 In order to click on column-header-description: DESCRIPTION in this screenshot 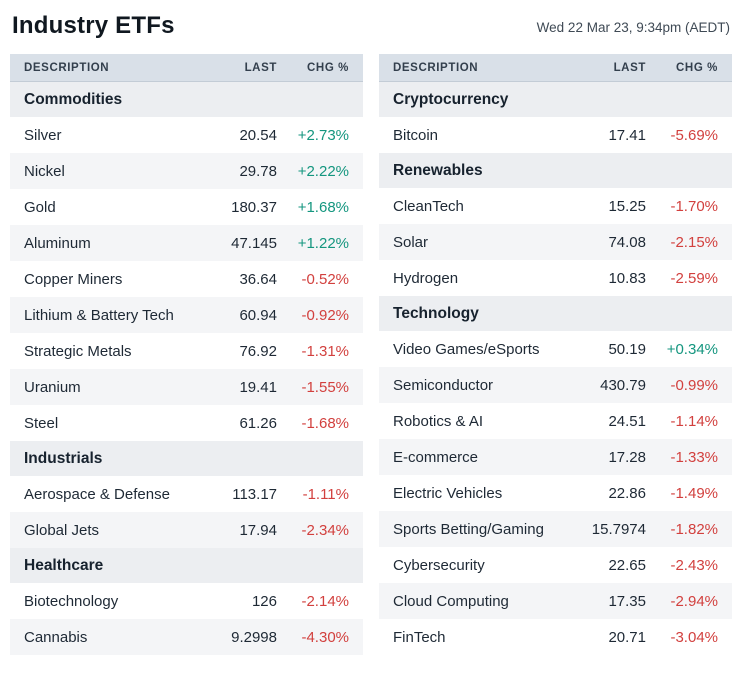, I will do `click(67, 67)`.